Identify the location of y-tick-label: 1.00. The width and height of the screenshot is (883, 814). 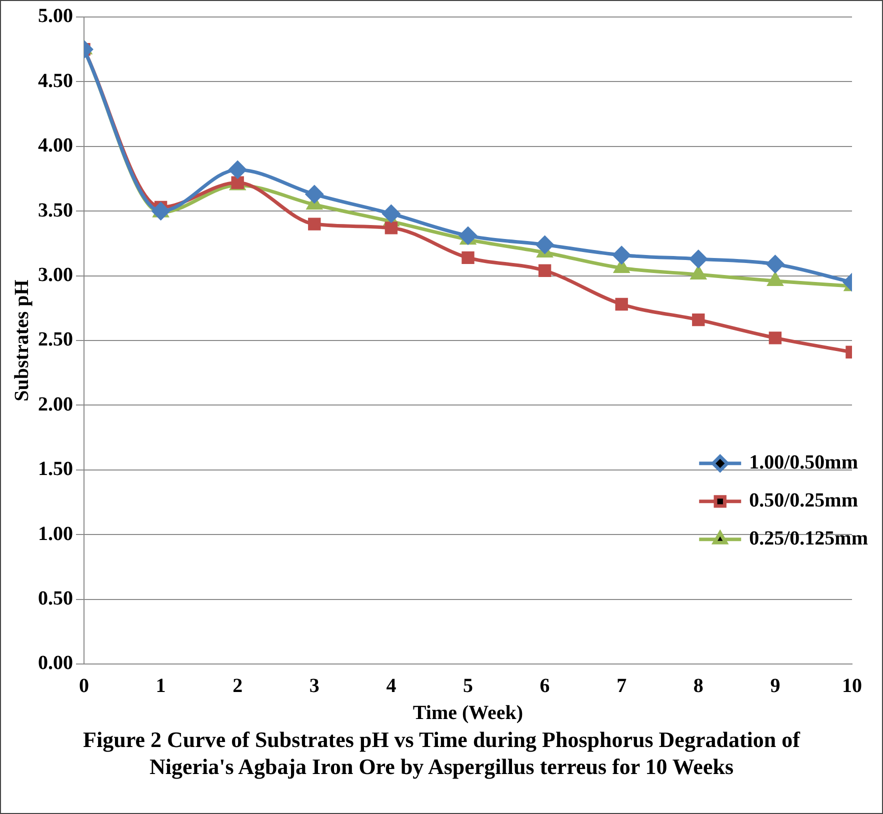
(55, 533).